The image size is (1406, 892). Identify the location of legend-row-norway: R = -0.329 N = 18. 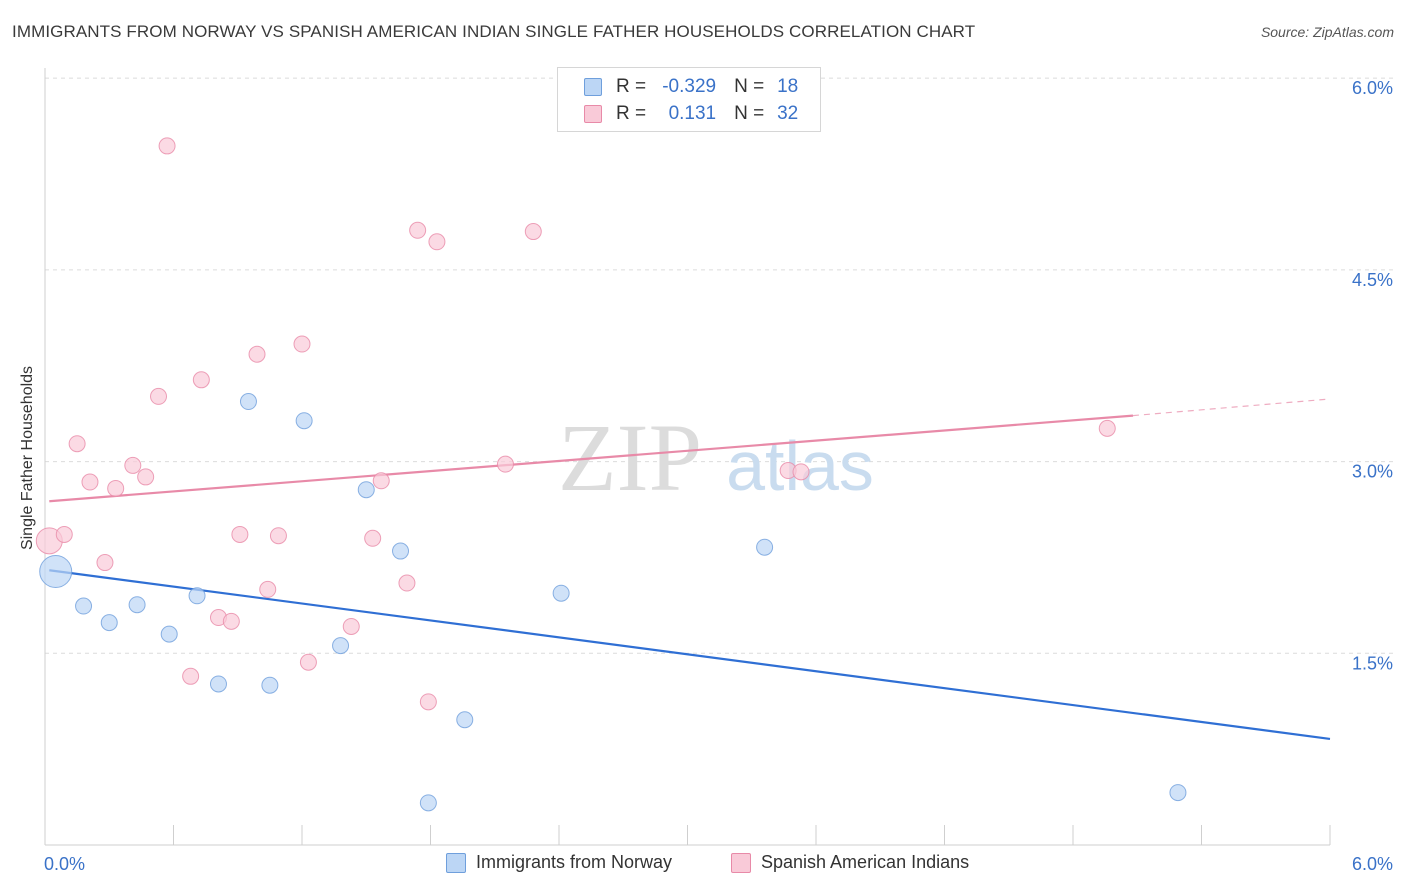
(678, 87).